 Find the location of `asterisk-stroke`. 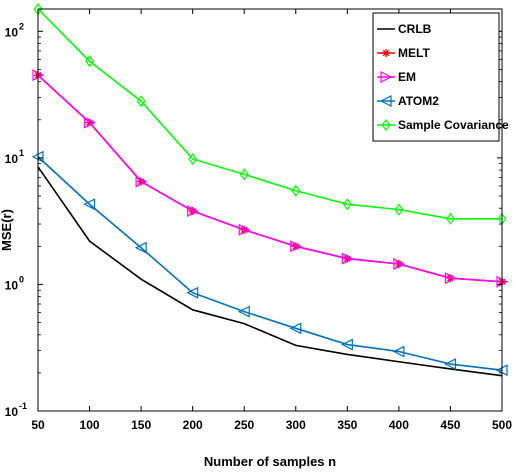

asterisk-stroke is located at coordinates (386, 53).